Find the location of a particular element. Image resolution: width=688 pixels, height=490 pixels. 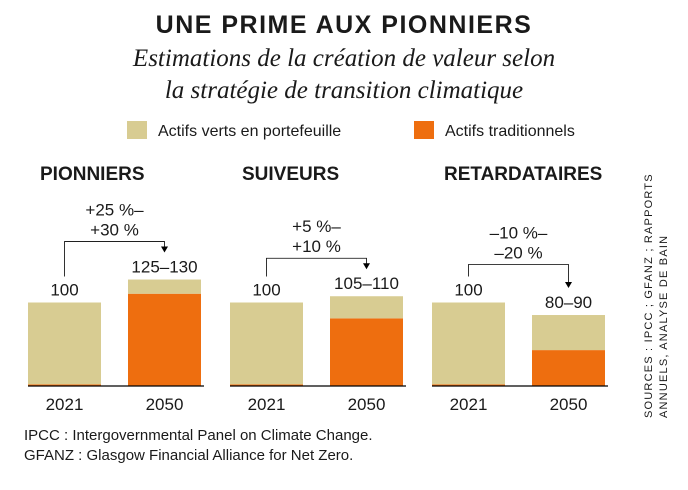

group-2-change-label-line-1: +5 %– is located at coordinates (316, 226).